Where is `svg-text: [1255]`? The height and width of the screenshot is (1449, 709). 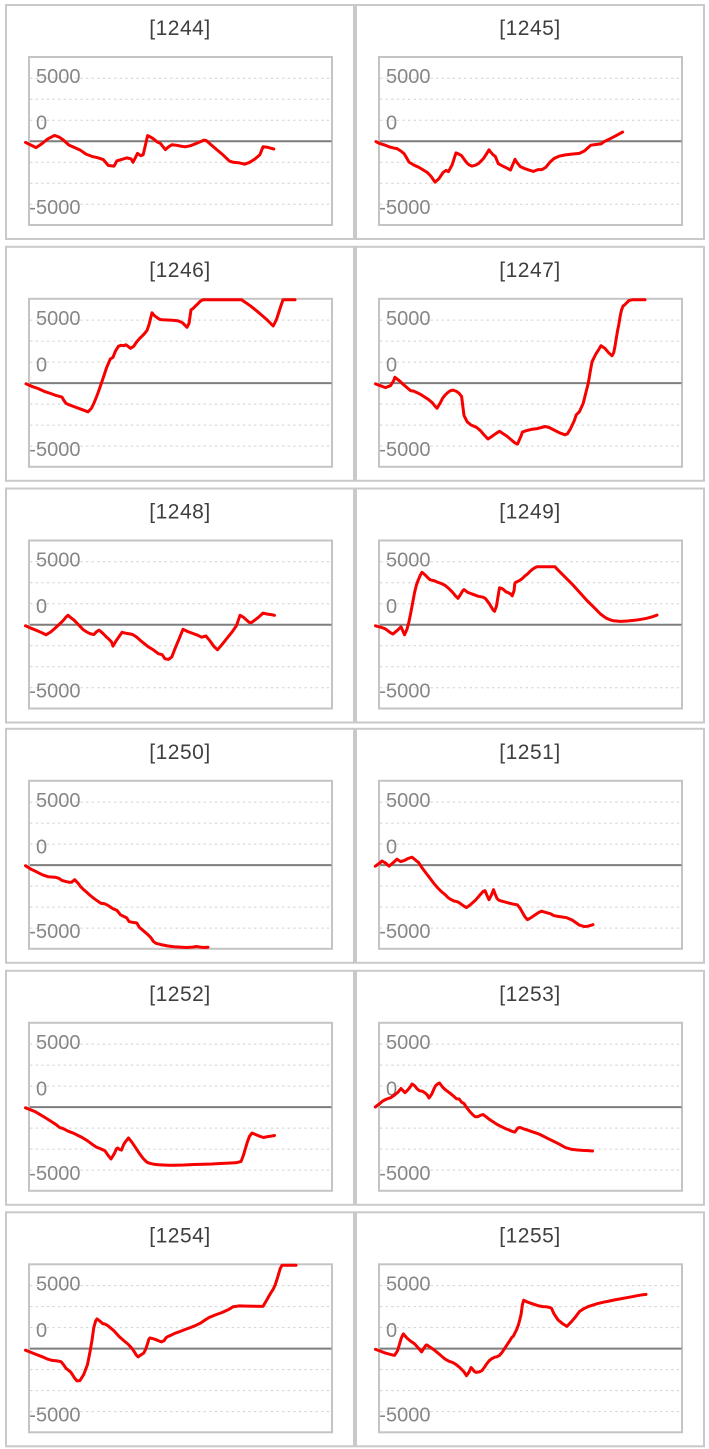
svg-text: [1255] is located at coordinates (529, 1235).